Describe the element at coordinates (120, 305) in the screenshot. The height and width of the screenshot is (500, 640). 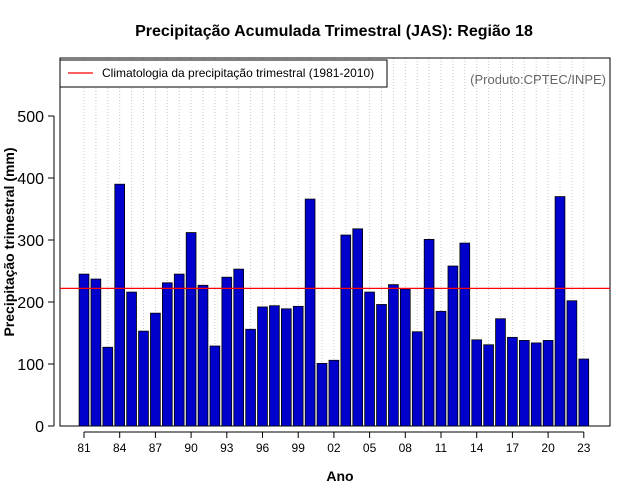
I see `bar-1984` at that location.